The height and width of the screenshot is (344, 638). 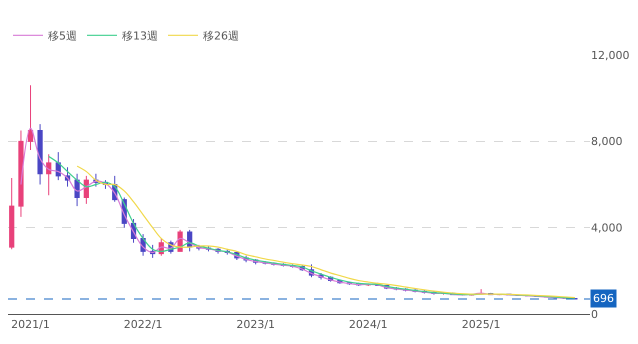 What do you see at coordinates (368, 325) in the screenshot?
I see `x-tick-label: 2024/1` at bounding box center [368, 325].